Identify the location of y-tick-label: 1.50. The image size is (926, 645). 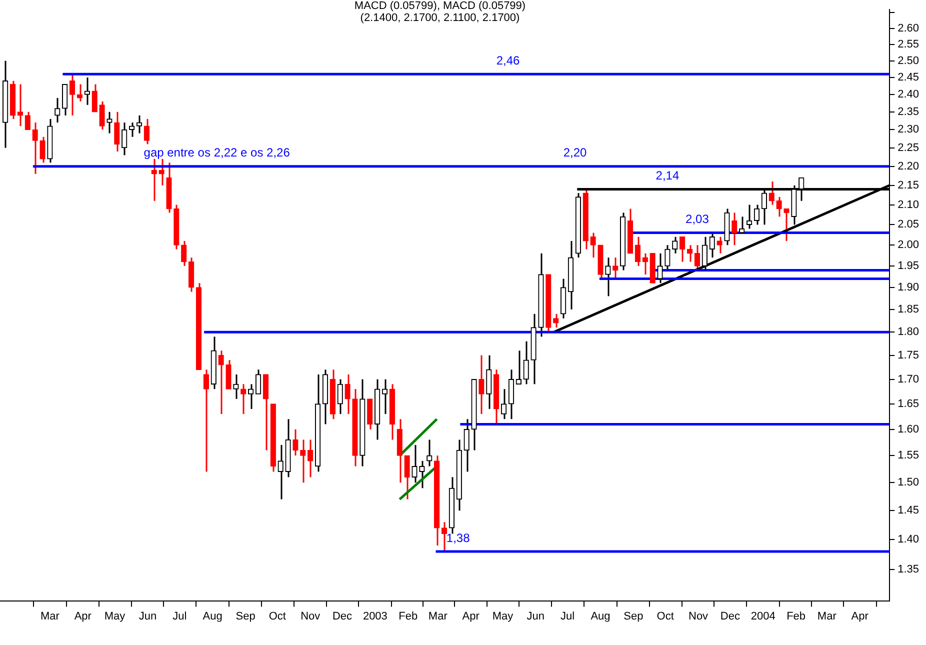
(909, 482).